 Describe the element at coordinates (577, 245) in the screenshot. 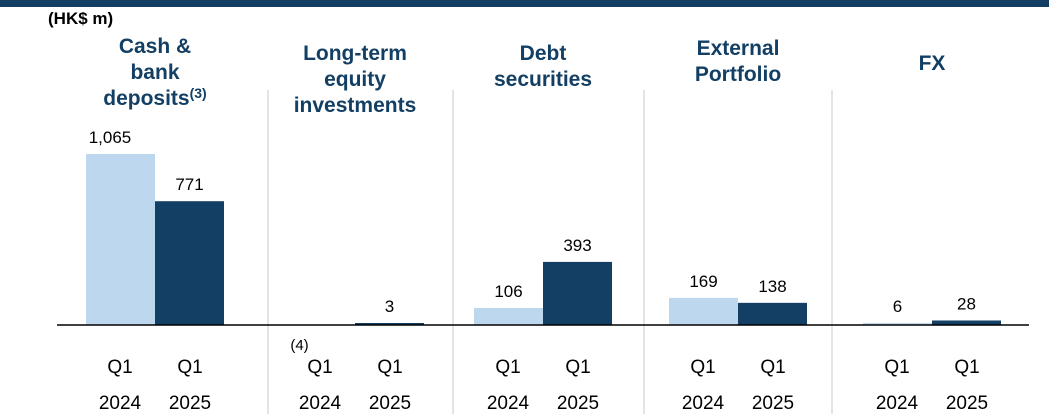

I see `data-label: 393` at that location.